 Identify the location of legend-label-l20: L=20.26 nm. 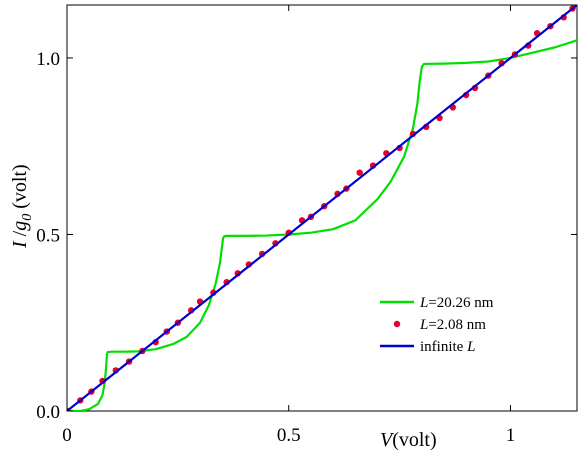
(456, 303).